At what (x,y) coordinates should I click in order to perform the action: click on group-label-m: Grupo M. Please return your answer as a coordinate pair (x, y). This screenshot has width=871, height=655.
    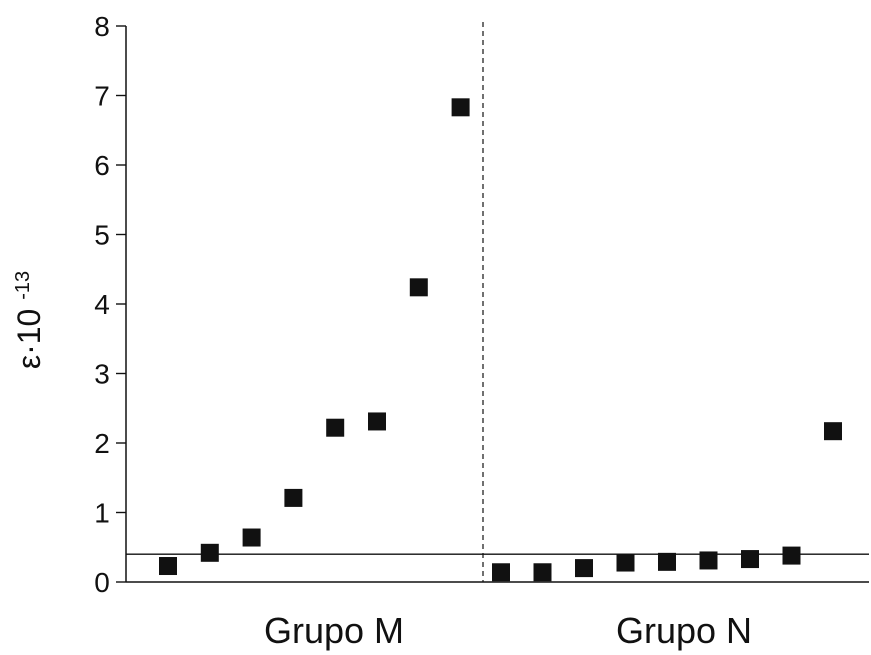
    Looking at the image, I should click on (334, 630).